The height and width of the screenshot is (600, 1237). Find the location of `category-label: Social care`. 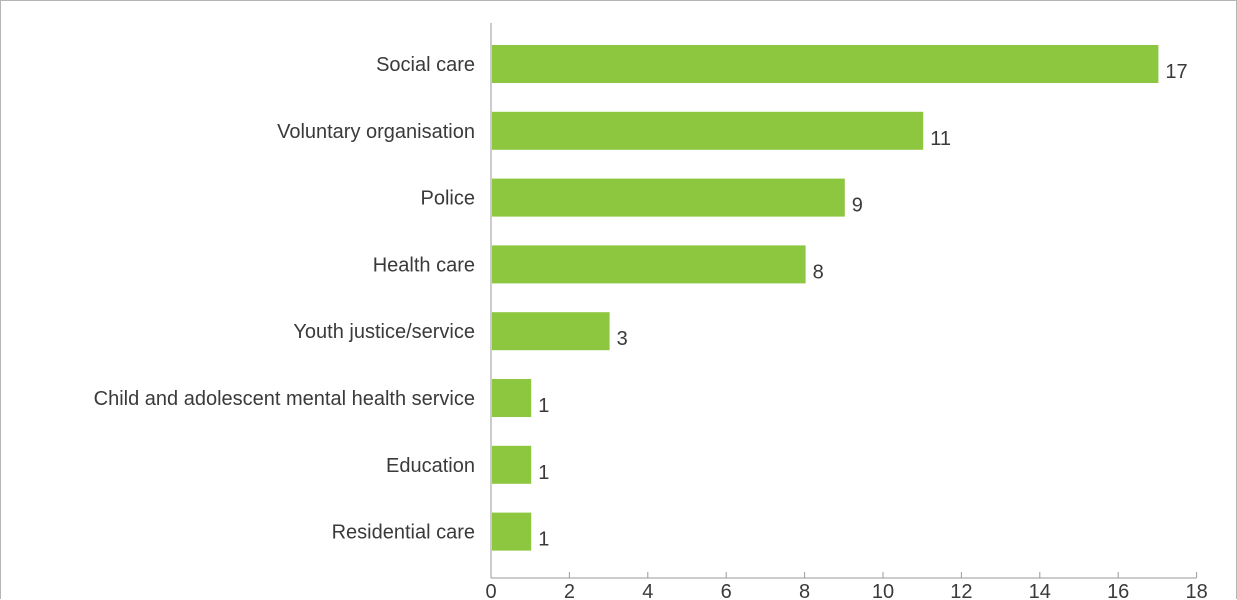

category-label: Social care is located at coordinates (425, 65).